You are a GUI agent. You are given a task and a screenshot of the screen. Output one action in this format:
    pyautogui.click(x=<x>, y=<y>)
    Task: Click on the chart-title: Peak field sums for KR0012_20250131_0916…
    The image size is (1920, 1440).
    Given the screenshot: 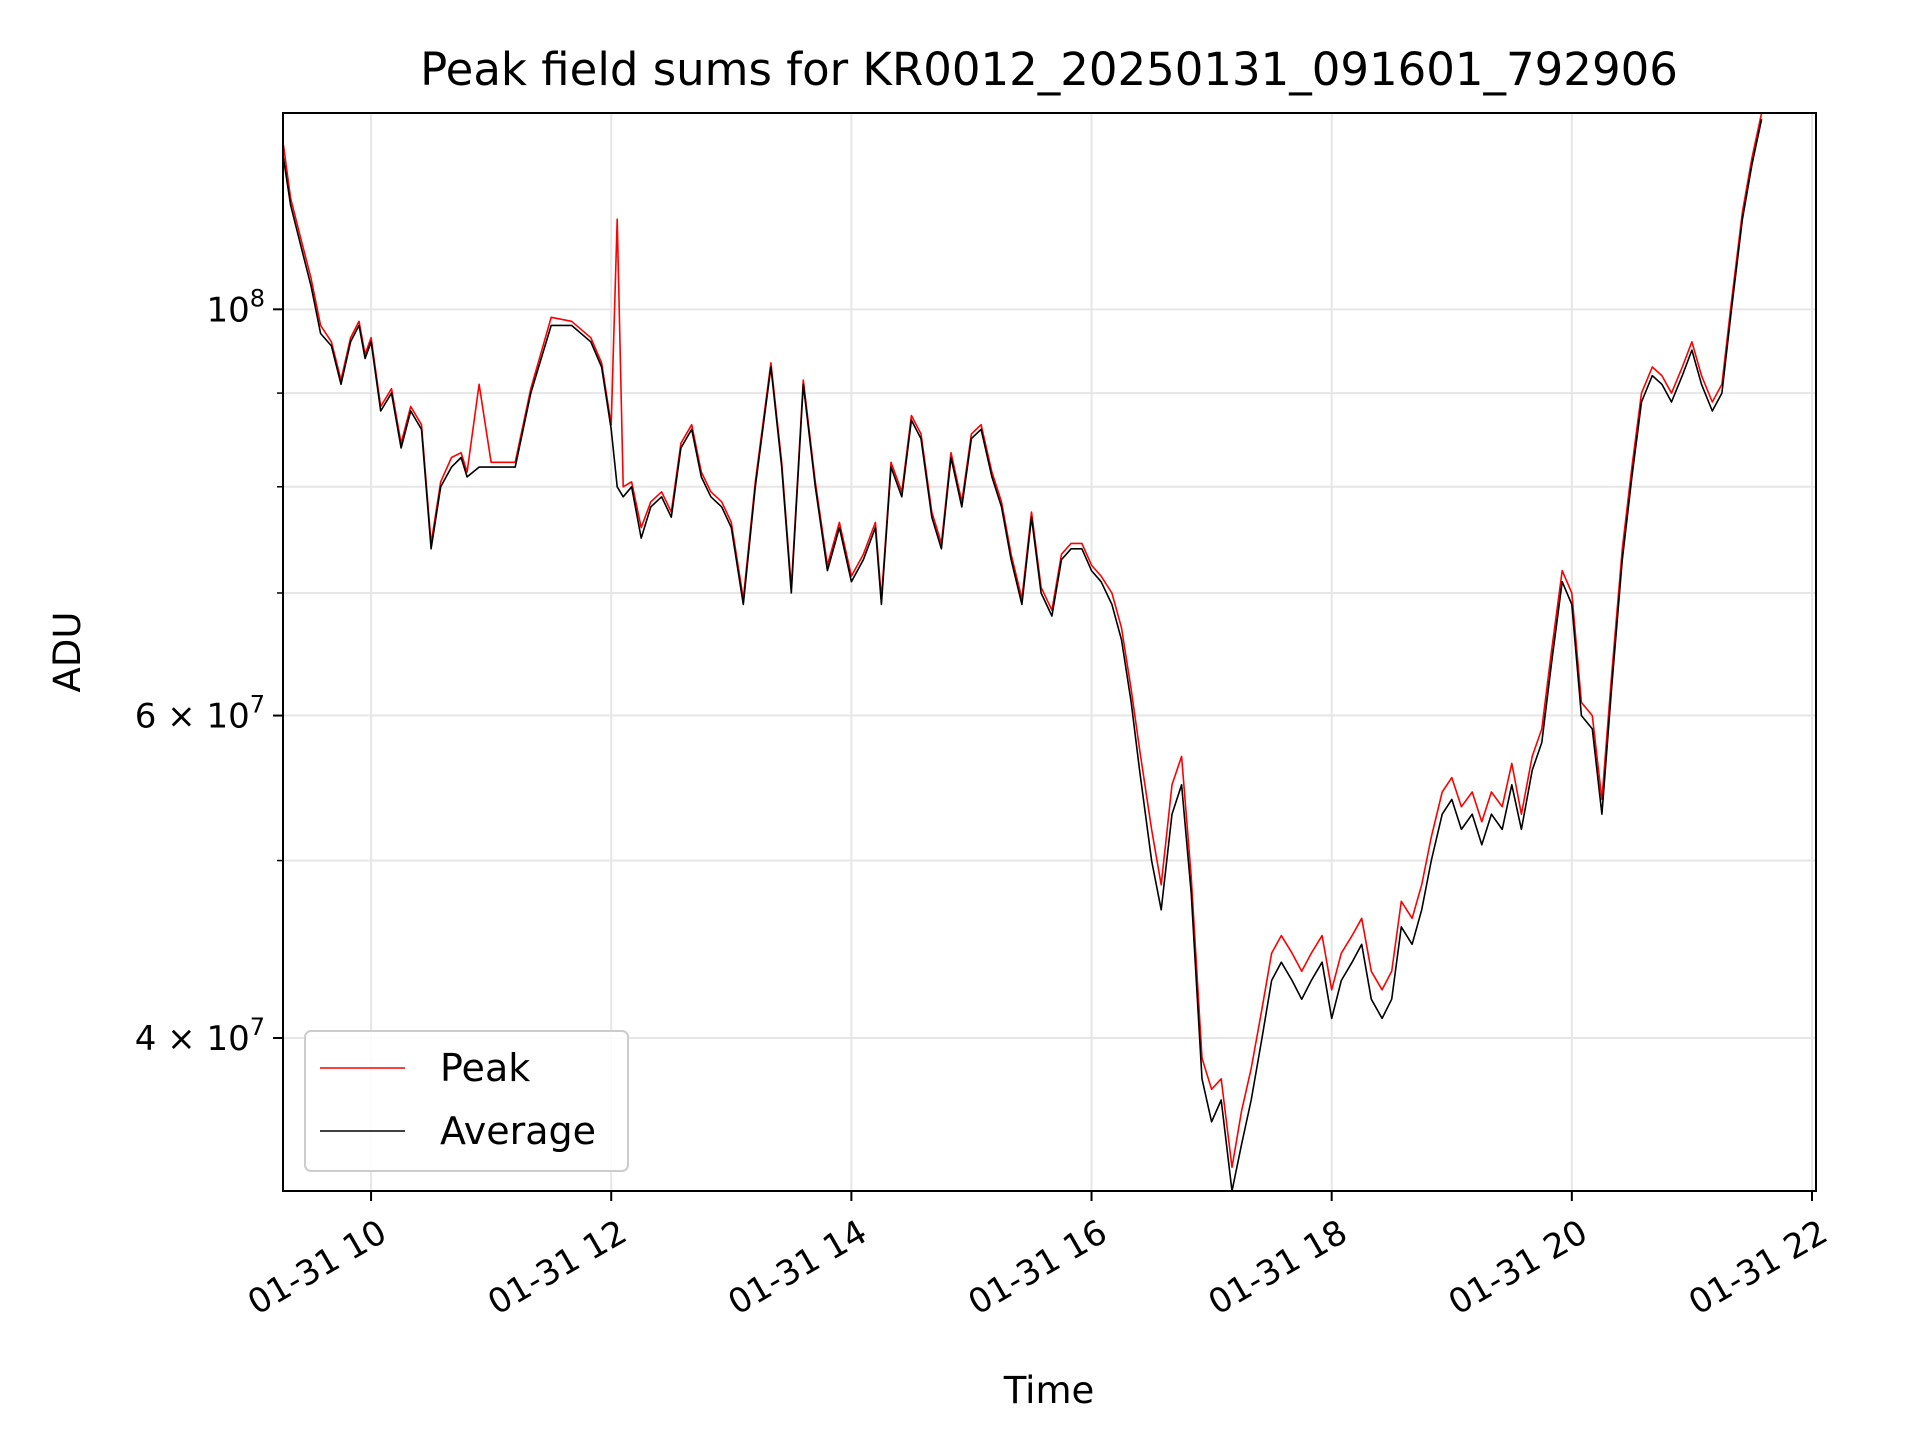 What is the action you would take?
    pyautogui.click(x=1049, y=69)
    